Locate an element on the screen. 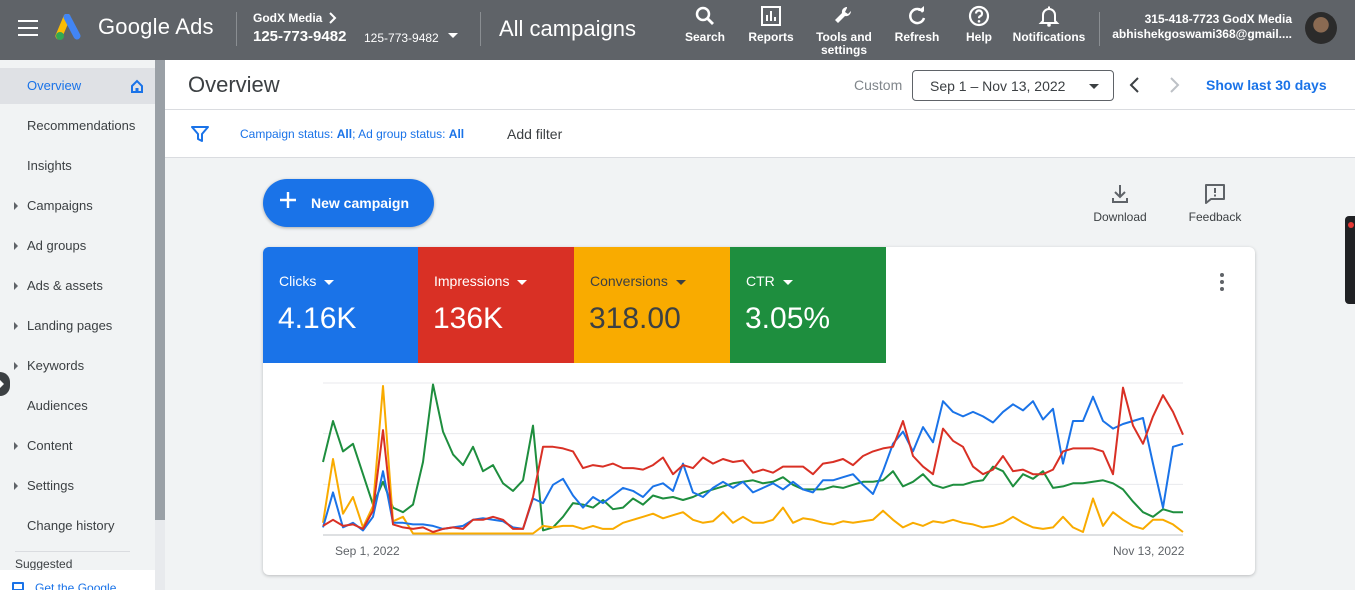  search-icon is located at coordinates (704, 15).